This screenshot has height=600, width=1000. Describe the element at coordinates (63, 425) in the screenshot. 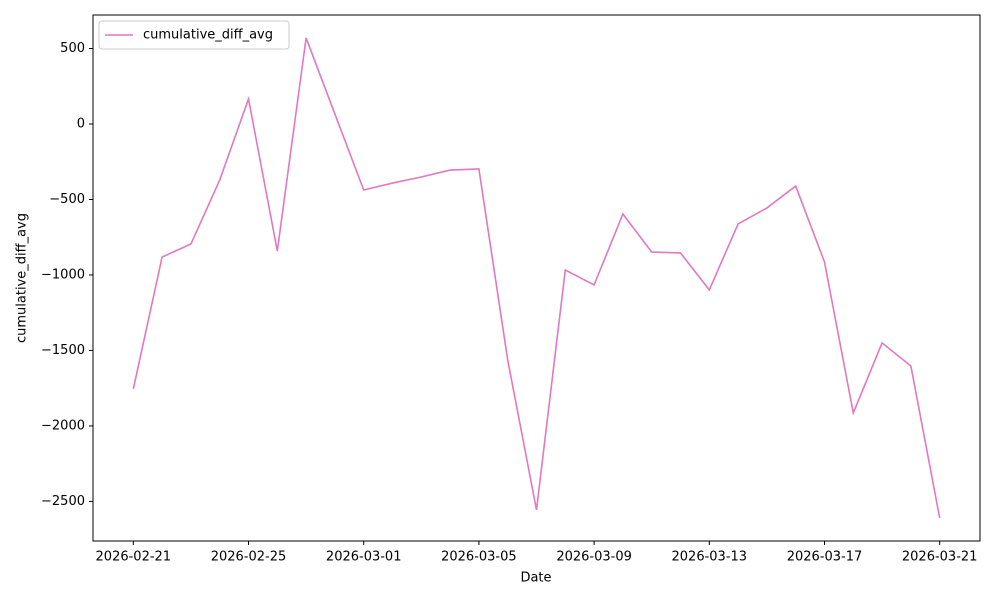

I see `y-tick-label: −2000` at that location.